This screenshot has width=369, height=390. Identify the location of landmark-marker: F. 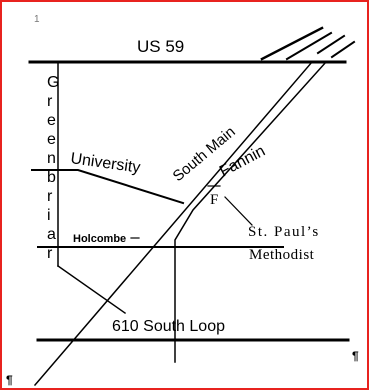
(214, 200).